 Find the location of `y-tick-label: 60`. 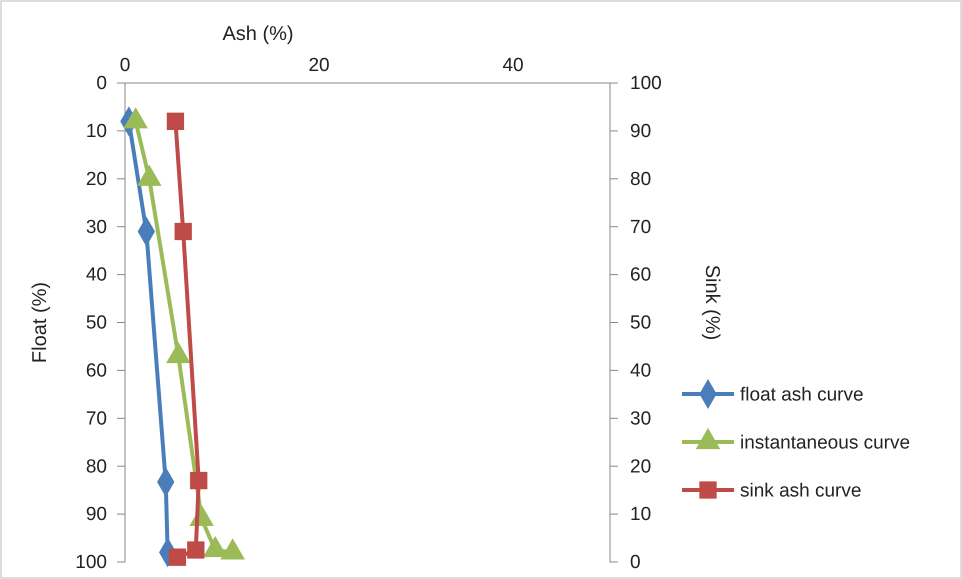

y-tick-label: 60 is located at coordinates (96, 371).